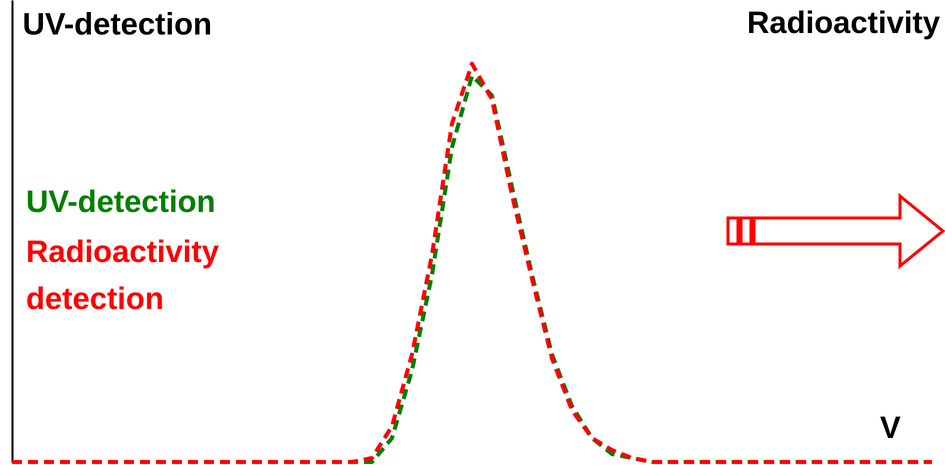 The image size is (945, 465). I want to click on y-axis-title: UV-detection, so click(117, 24).